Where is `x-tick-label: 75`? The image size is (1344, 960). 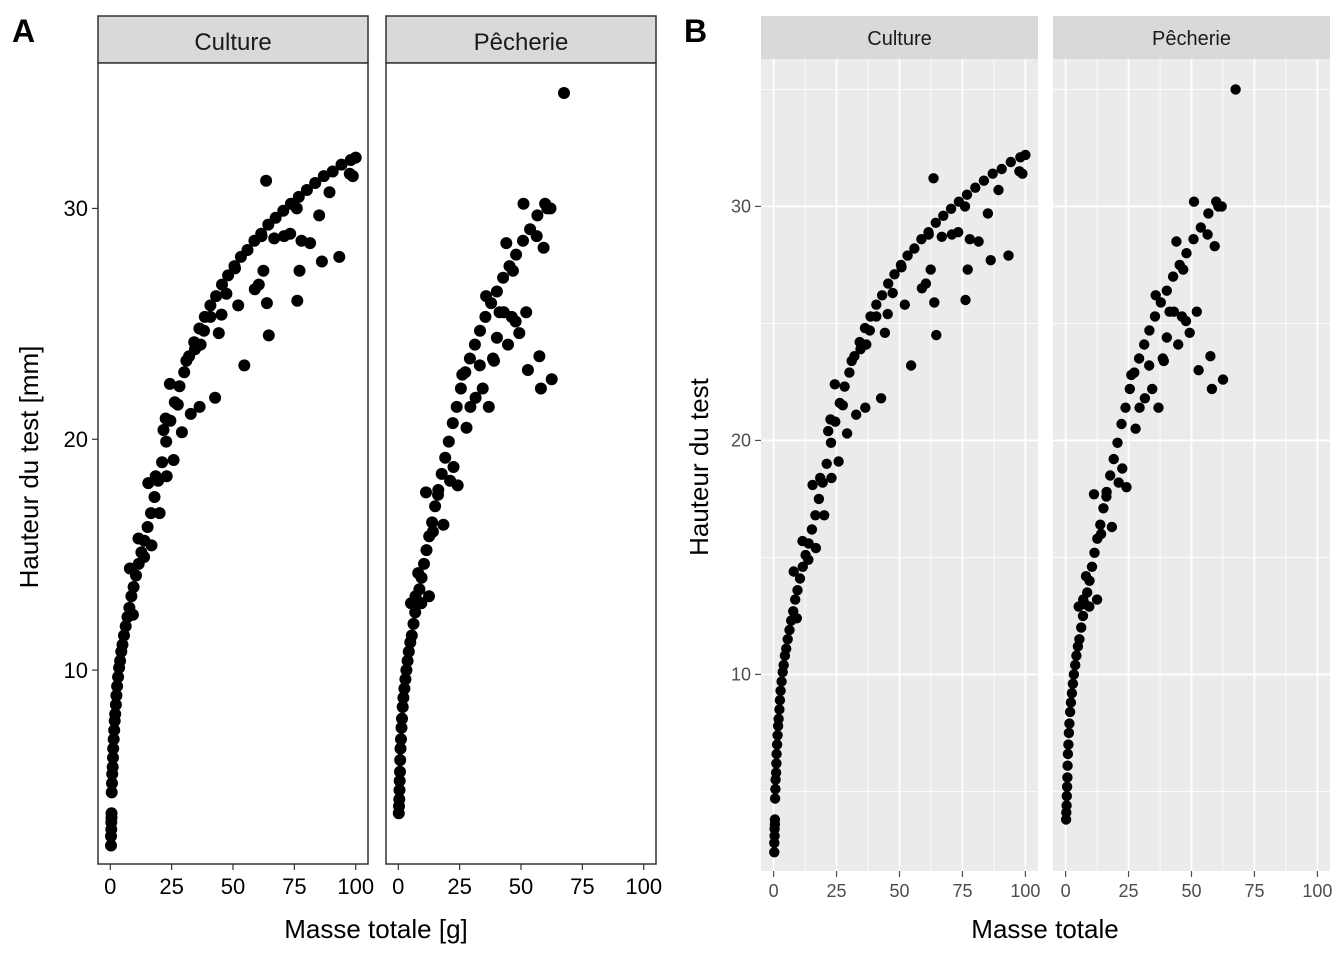 x-tick-label: 75 is located at coordinates (294, 886).